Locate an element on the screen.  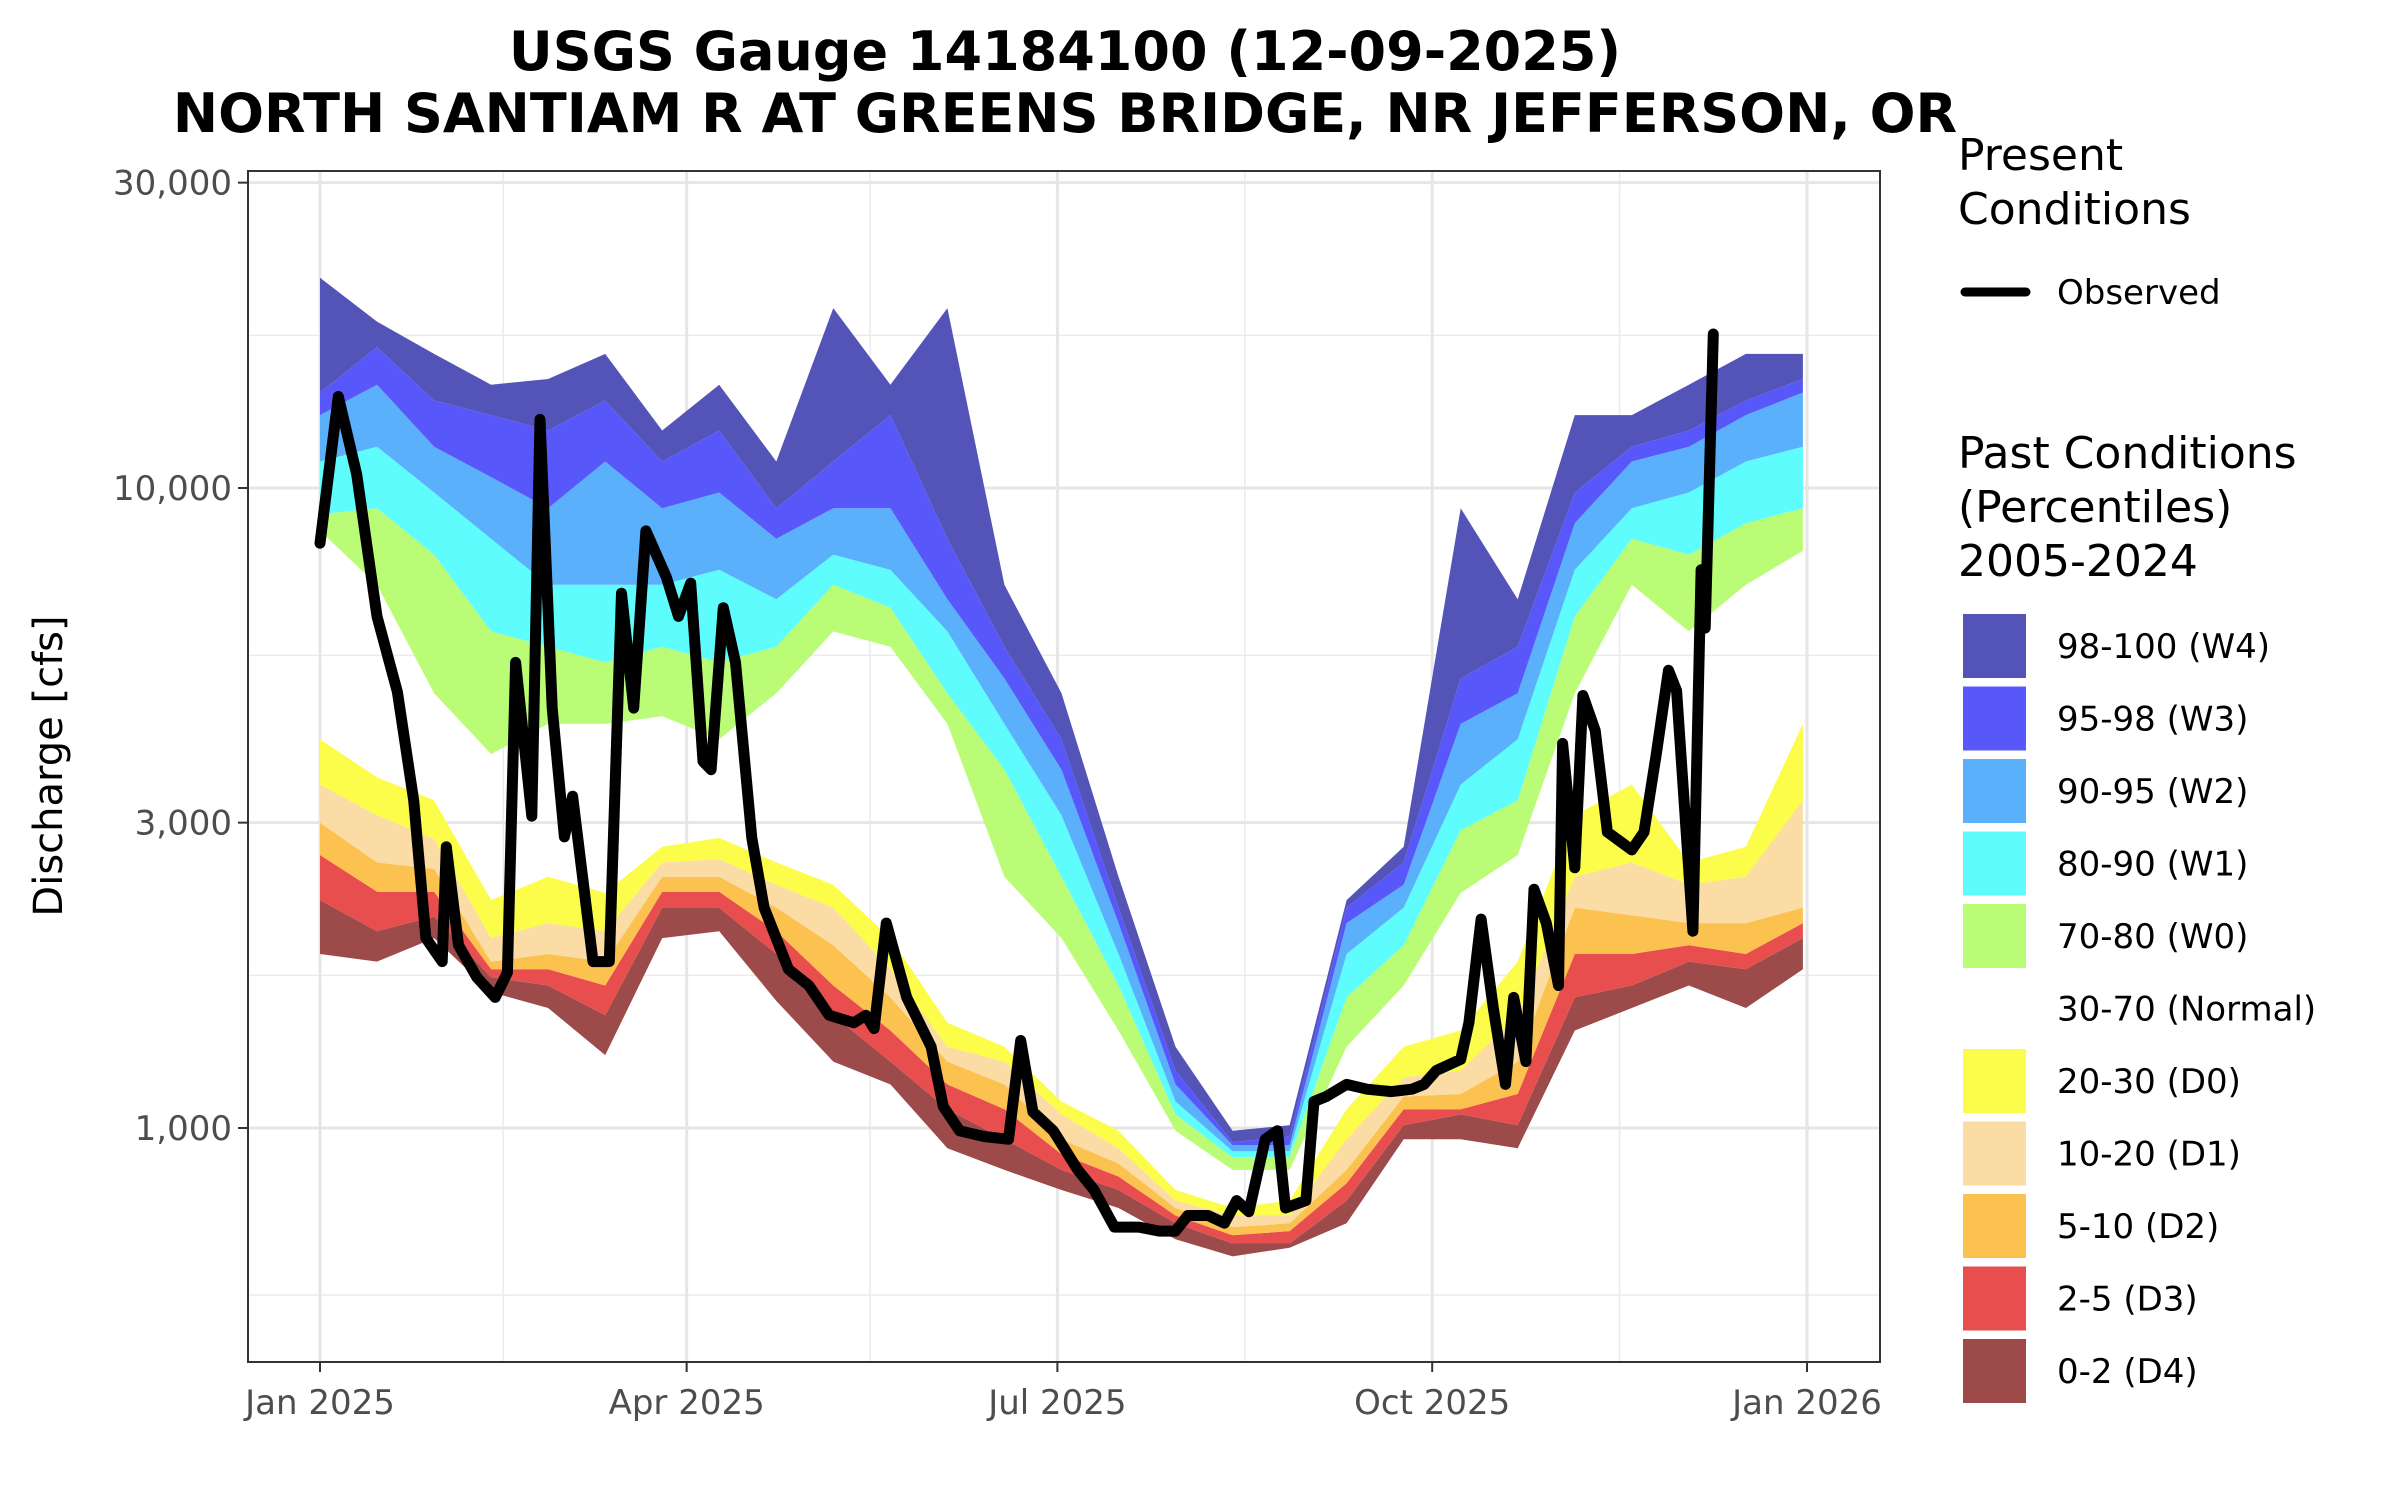
legend-entry-label: 30-70 (Normal) is located at coordinates (2186, 1010).